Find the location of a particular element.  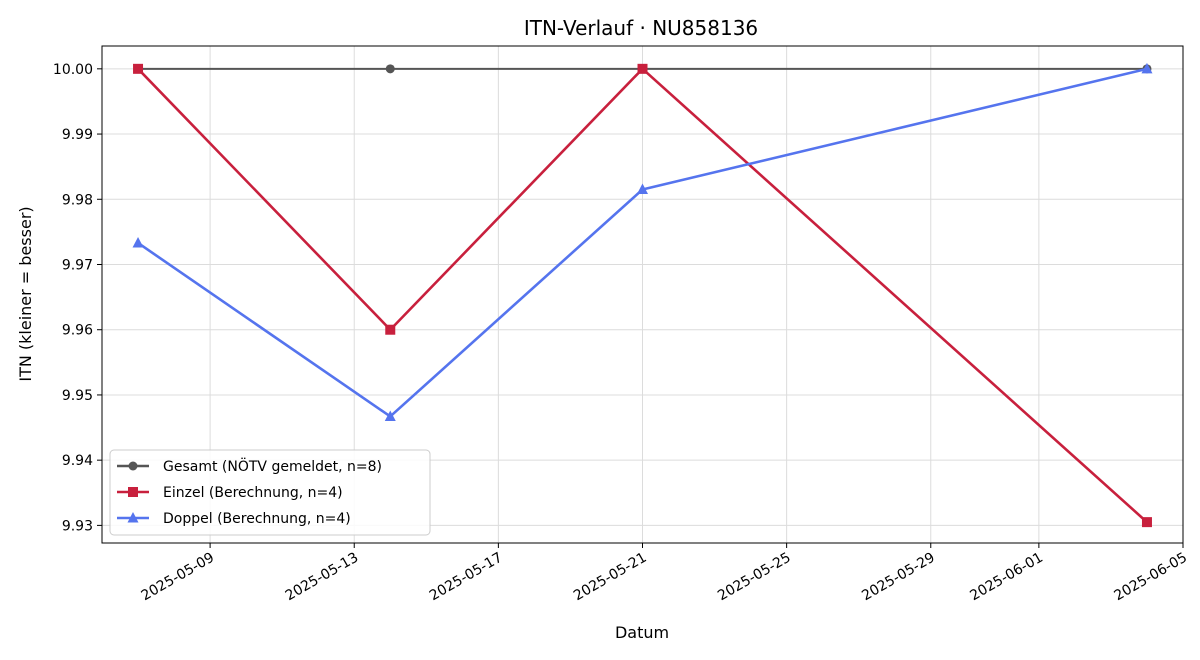

legend-item-gesamt: Gesamt (NÖTV gemeldet, n=8) is located at coordinates (249, 466).